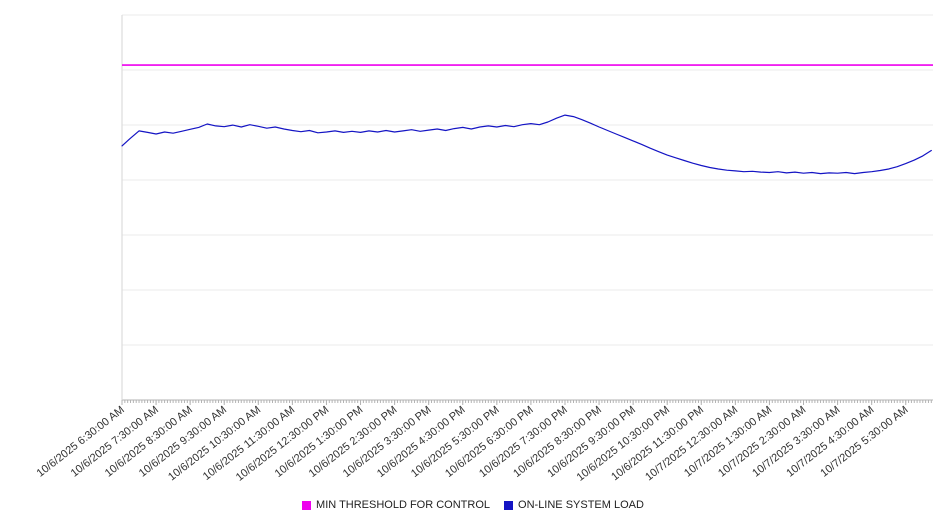 The image size is (946, 526). What do you see at coordinates (526, 144) in the screenshot?
I see `load-line` at bounding box center [526, 144].